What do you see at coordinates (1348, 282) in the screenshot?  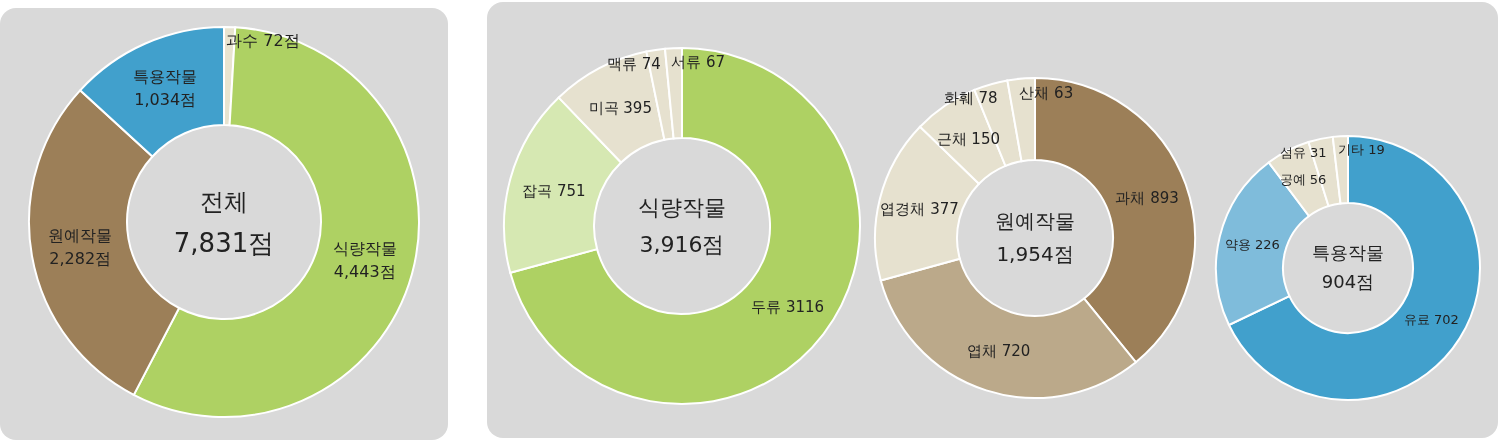 I see `text: 904점` at bounding box center [1348, 282].